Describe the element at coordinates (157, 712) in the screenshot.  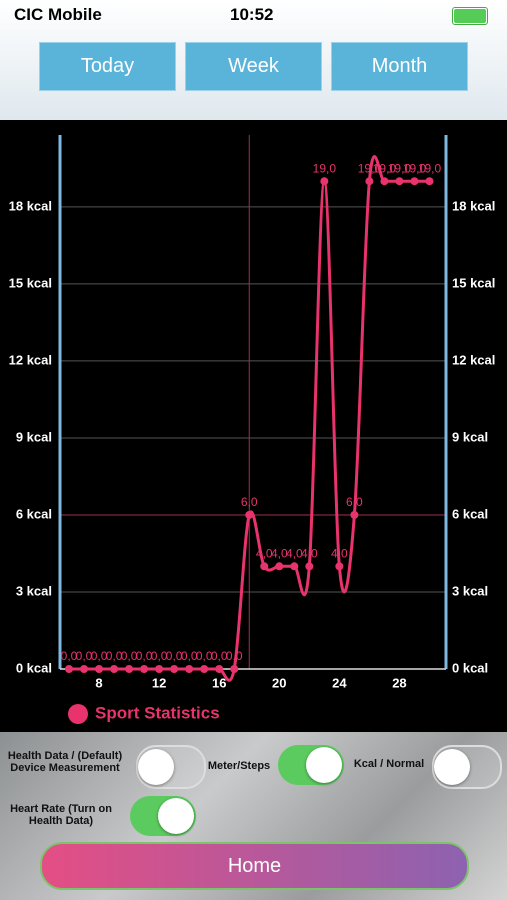
I see `legend-label: Sport Statistics` at that location.